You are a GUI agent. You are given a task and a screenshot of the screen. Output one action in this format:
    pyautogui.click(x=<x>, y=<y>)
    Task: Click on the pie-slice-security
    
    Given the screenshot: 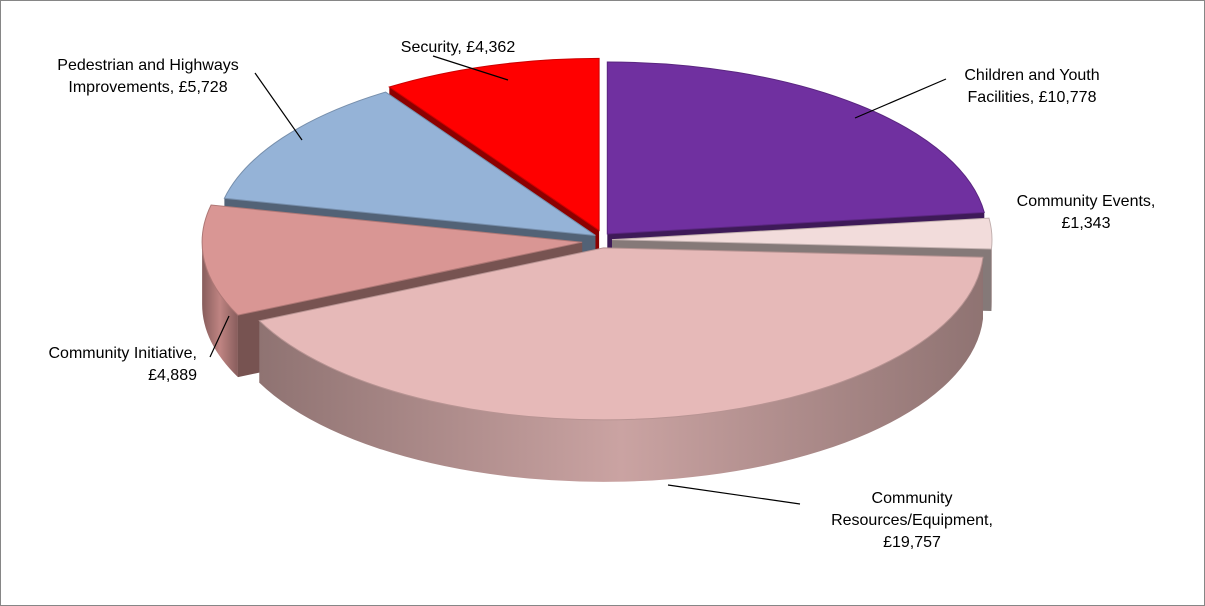 What is the action you would take?
    pyautogui.click(x=494, y=144)
    